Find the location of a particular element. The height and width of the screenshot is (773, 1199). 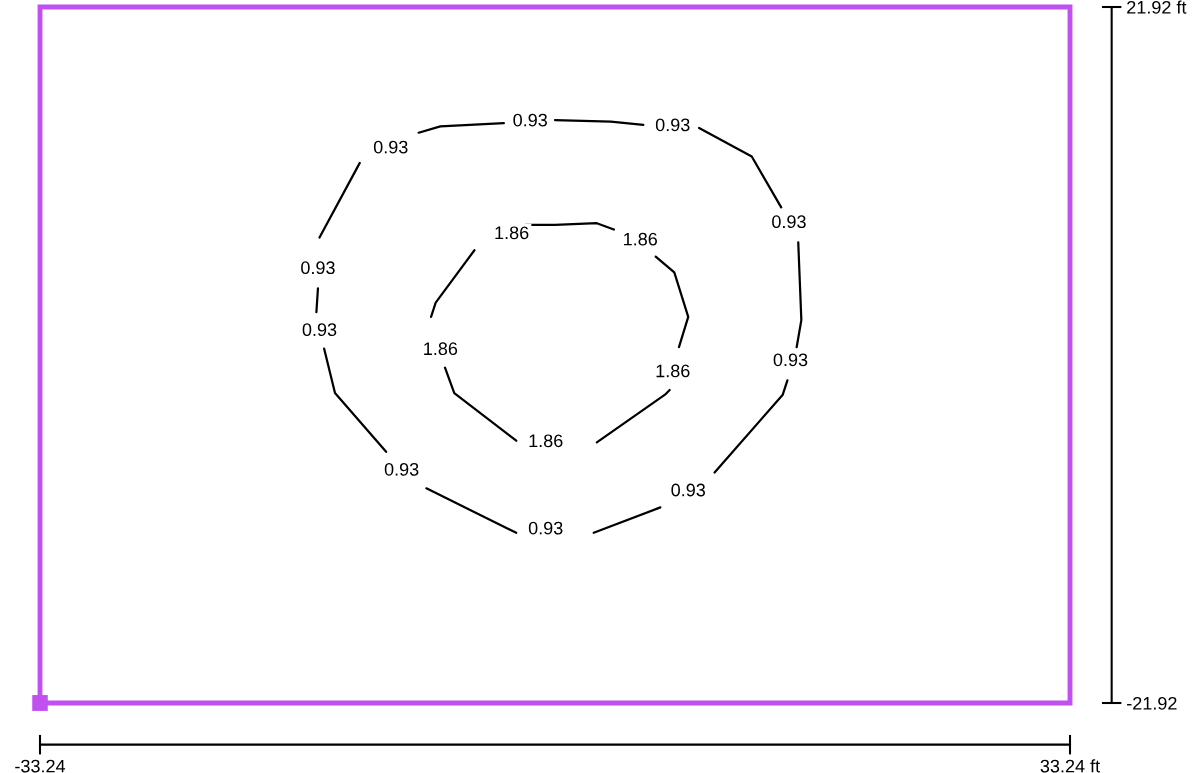

y-tick-label: 21.92 ft is located at coordinates (1157, 7).